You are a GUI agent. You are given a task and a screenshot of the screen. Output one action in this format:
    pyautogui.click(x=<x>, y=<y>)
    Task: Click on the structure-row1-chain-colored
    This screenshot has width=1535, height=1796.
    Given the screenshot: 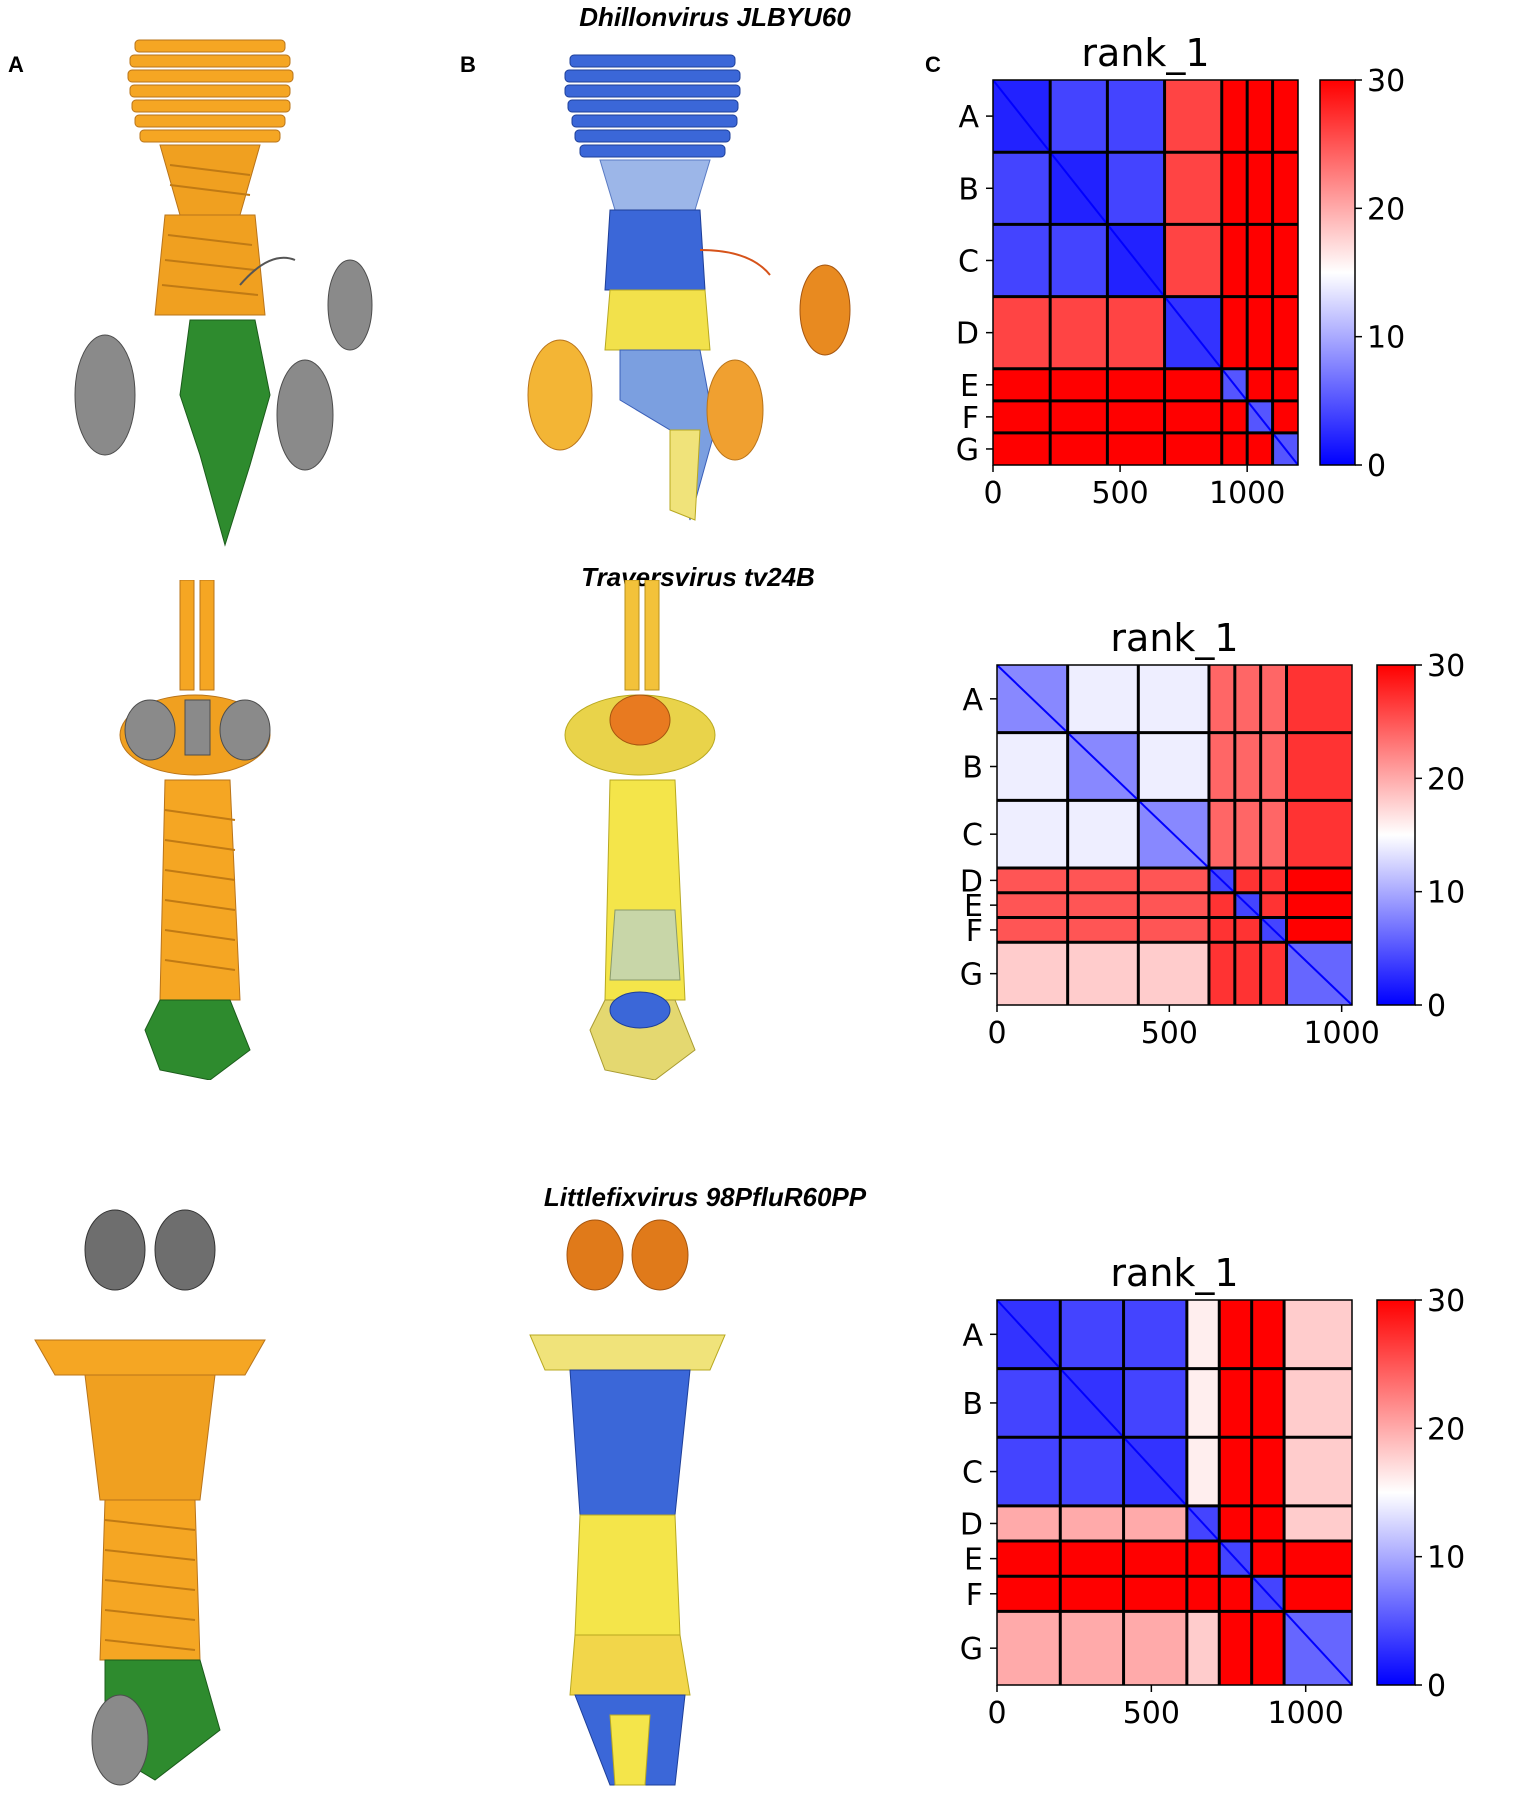 What is the action you would take?
    pyautogui.click(x=223, y=293)
    